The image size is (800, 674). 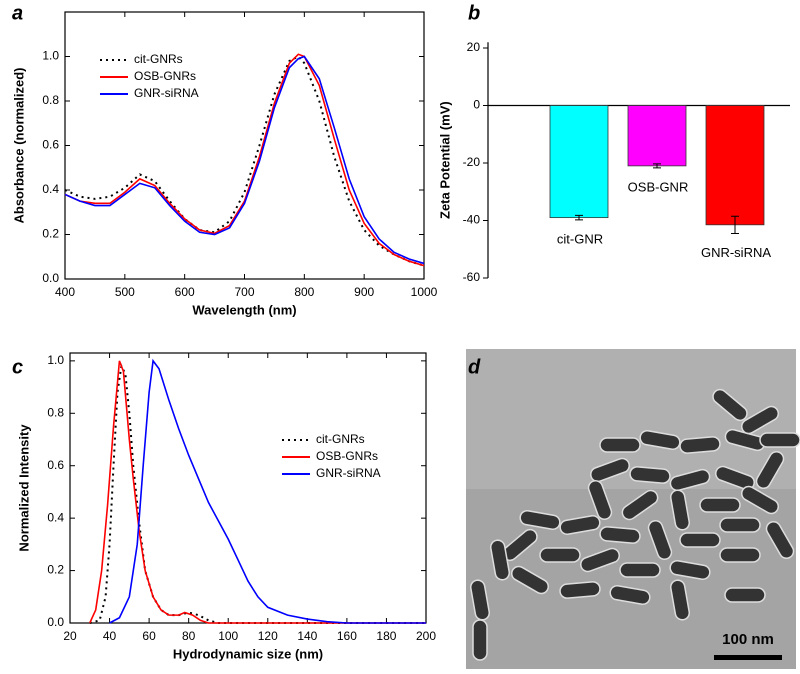 What do you see at coordinates (748, 639) in the screenshot?
I see `scale-bar-label: 100 nm` at bounding box center [748, 639].